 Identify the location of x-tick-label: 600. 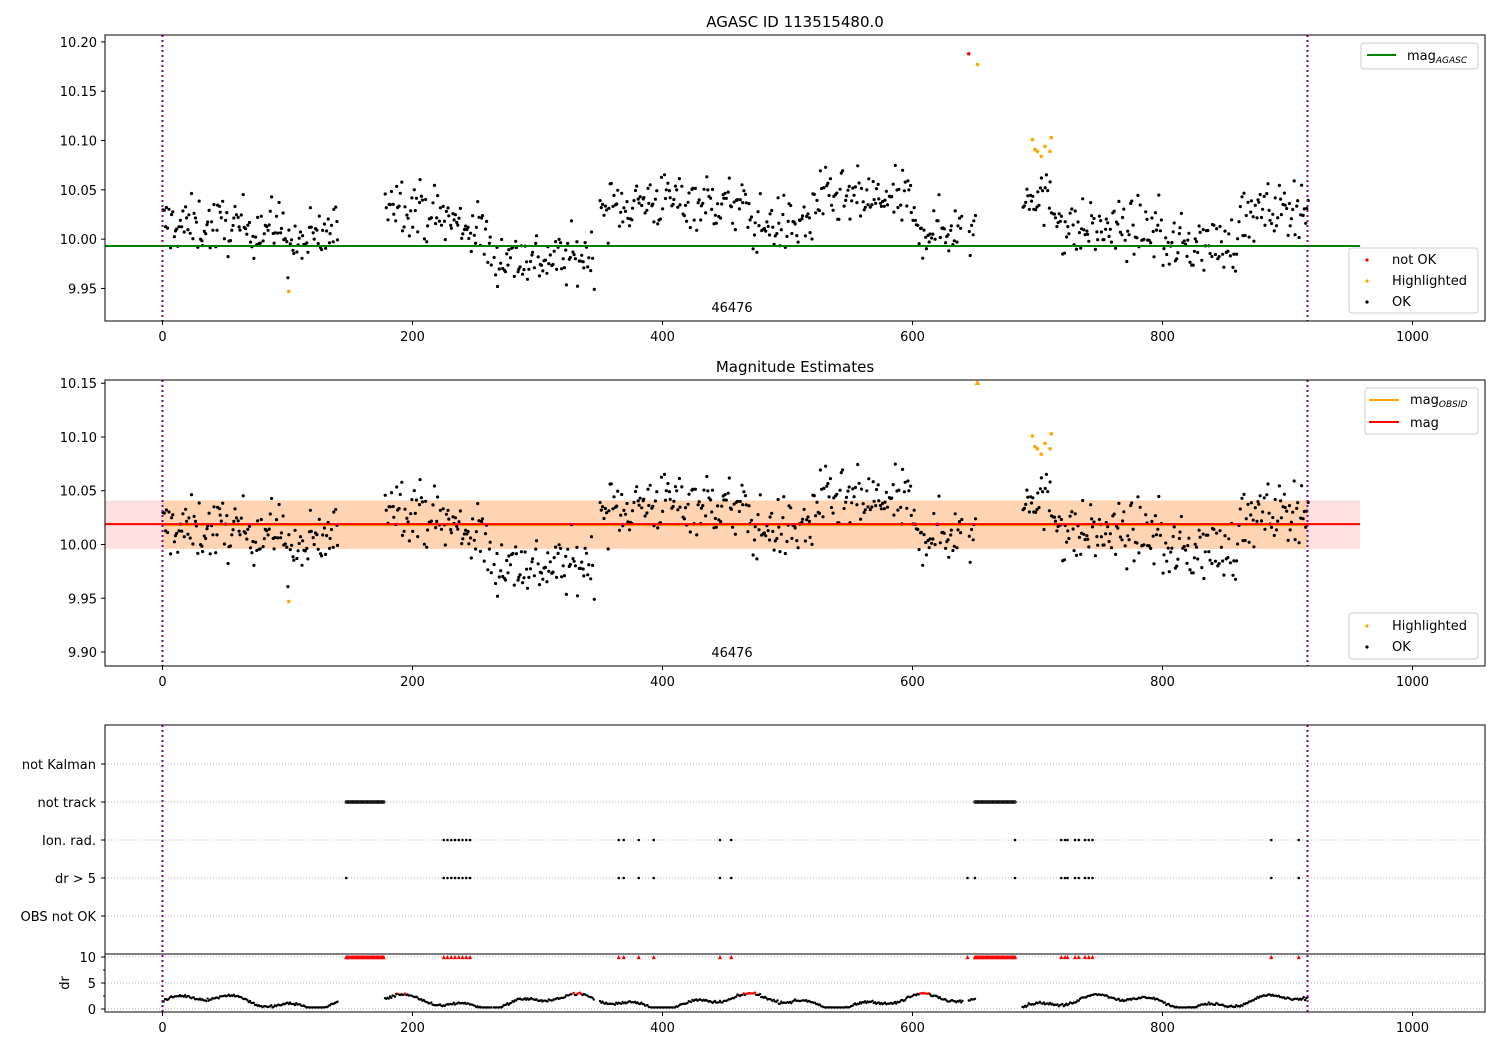
(912, 337).